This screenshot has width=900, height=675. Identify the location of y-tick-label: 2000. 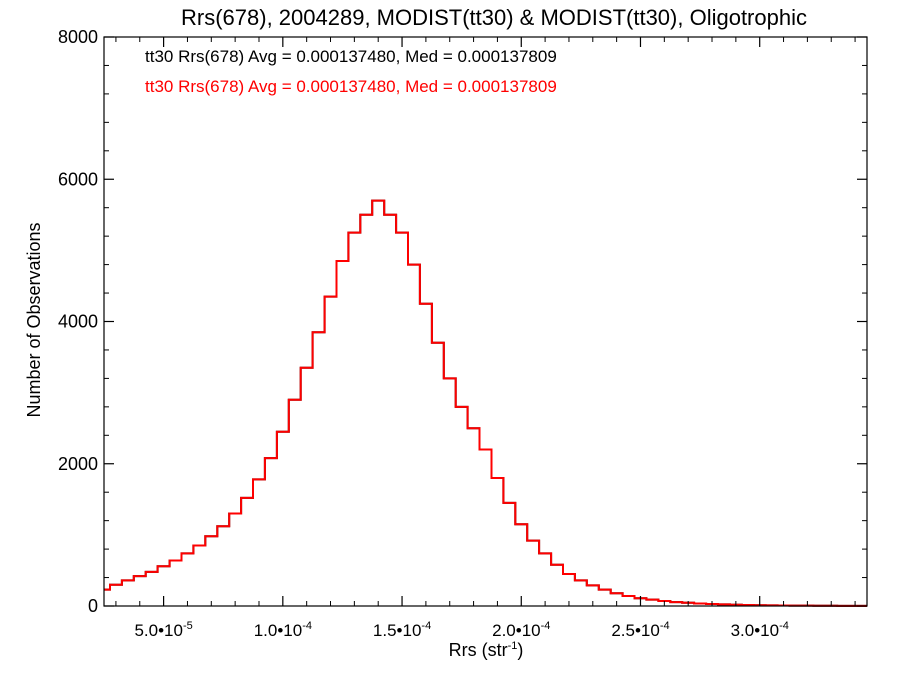
(78, 464).